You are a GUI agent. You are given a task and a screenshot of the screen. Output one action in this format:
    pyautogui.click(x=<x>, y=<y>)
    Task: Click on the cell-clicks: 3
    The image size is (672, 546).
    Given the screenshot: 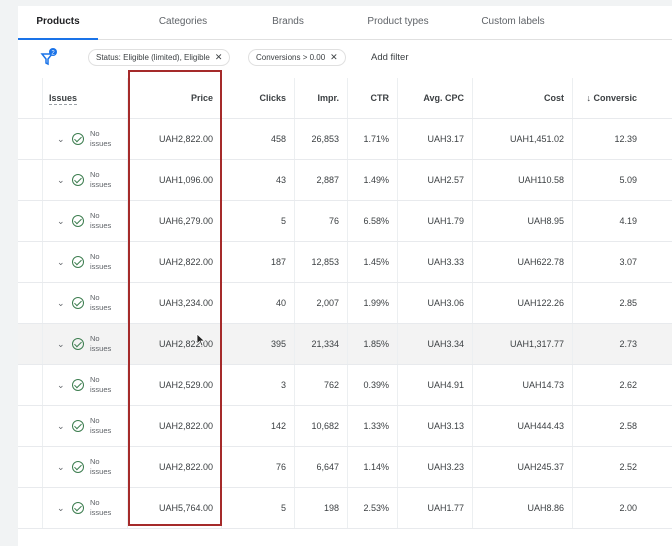 What is the action you would take?
    pyautogui.click(x=258, y=385)
    